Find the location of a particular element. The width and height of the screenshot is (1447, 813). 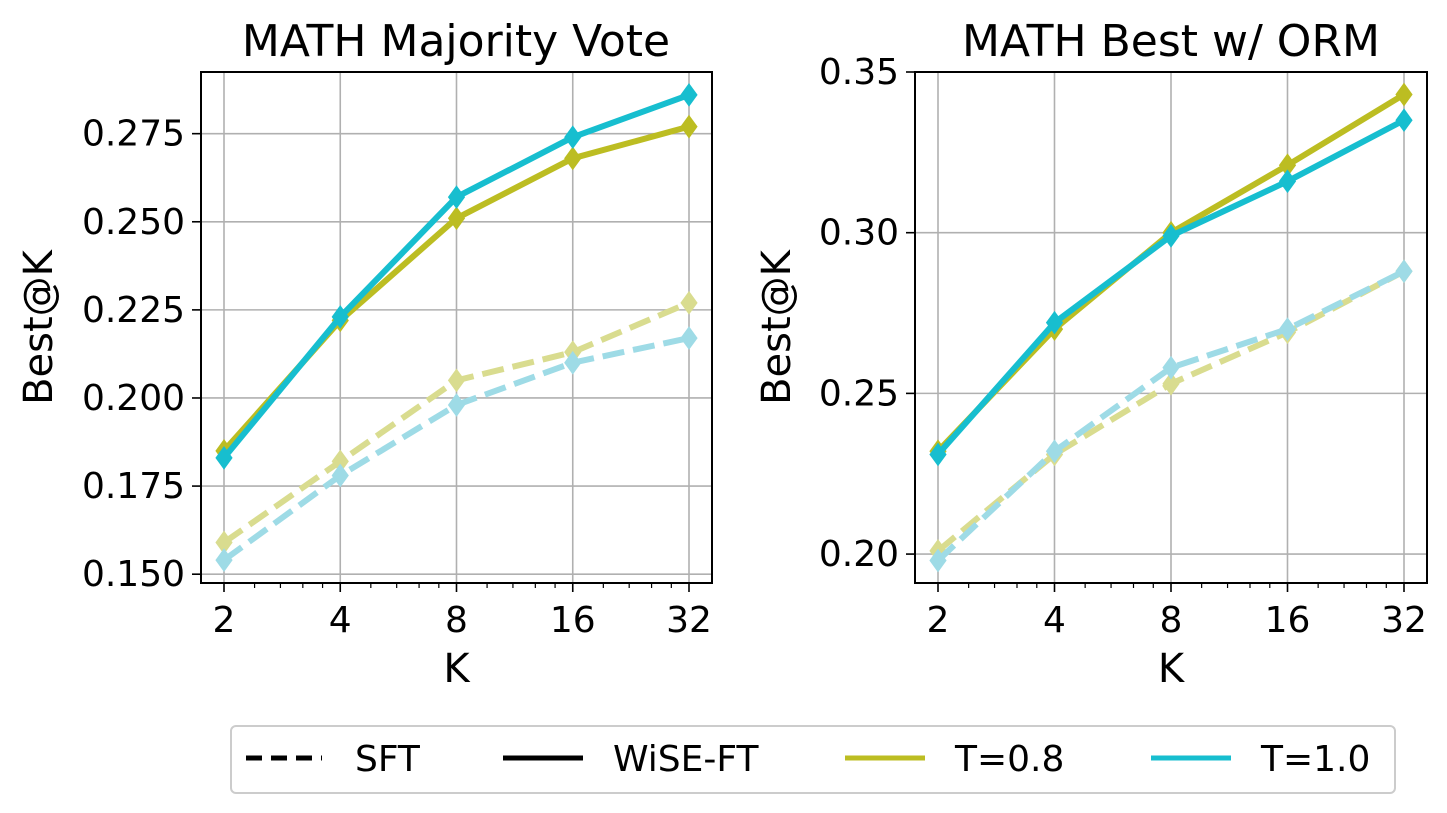

y-tick-label: 0.225 is located at coordinates (133, 310).